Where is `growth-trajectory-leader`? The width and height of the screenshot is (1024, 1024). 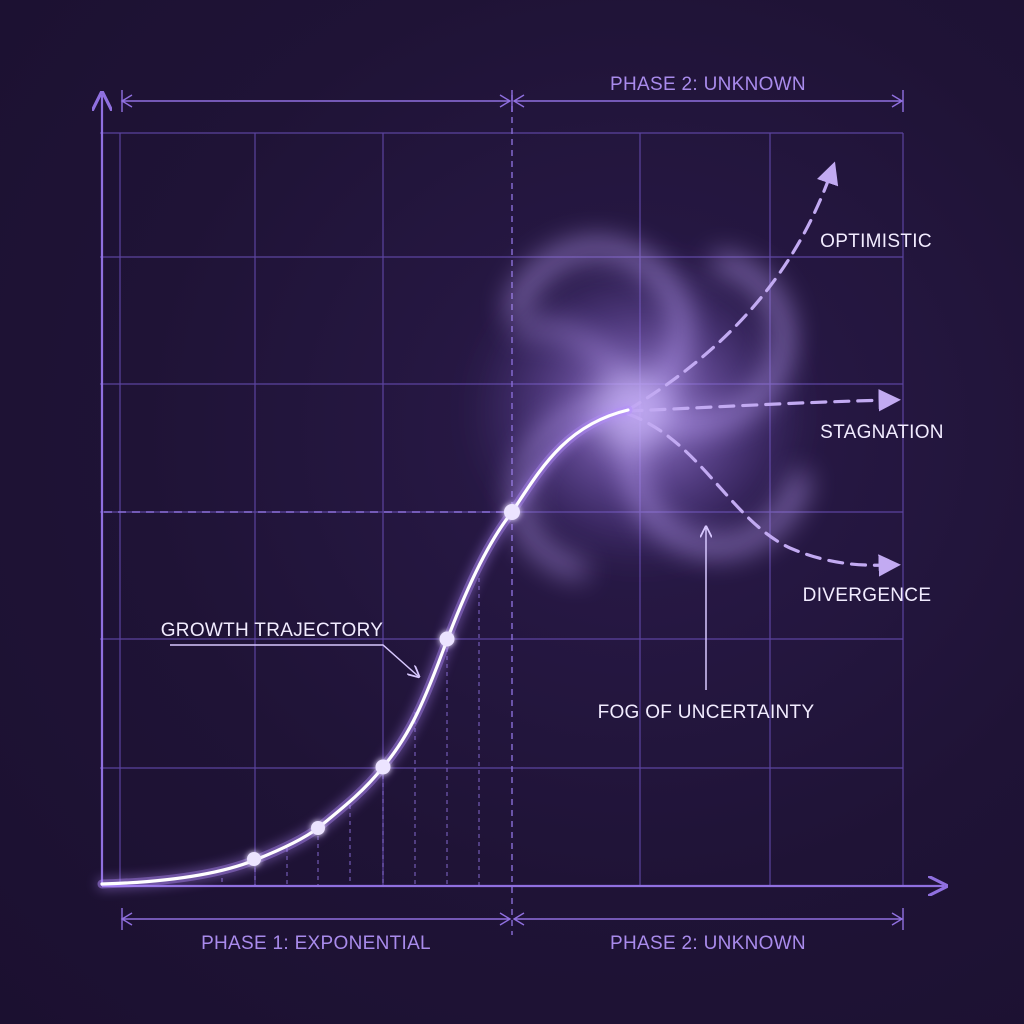 growth-trajectory-leader is located at coordinates (294, 660).